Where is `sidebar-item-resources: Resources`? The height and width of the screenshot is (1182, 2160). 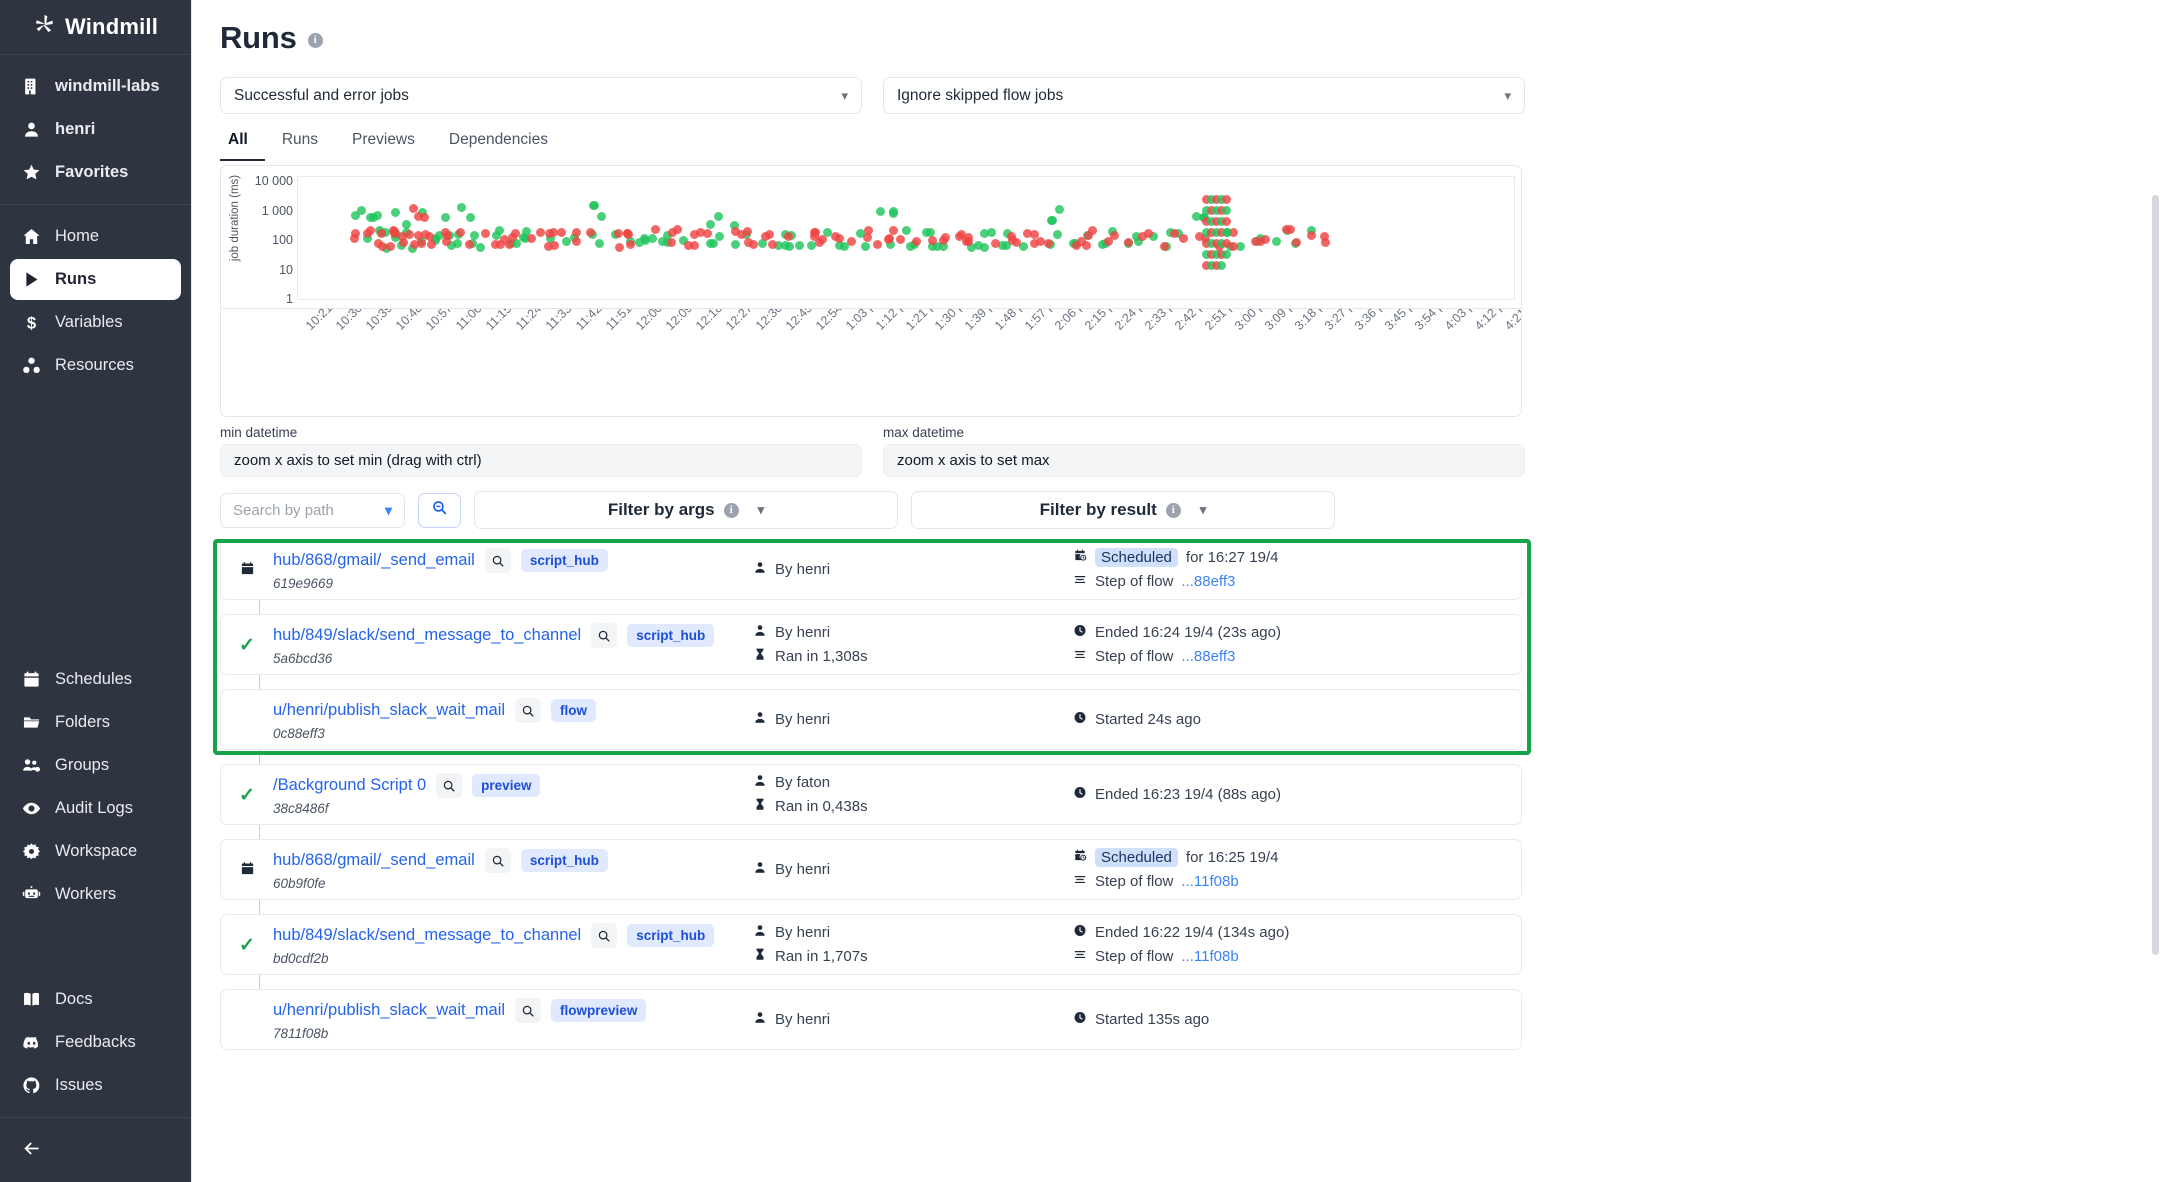 sidebar-item-resources: Resources is located at coordinates (95, 365).